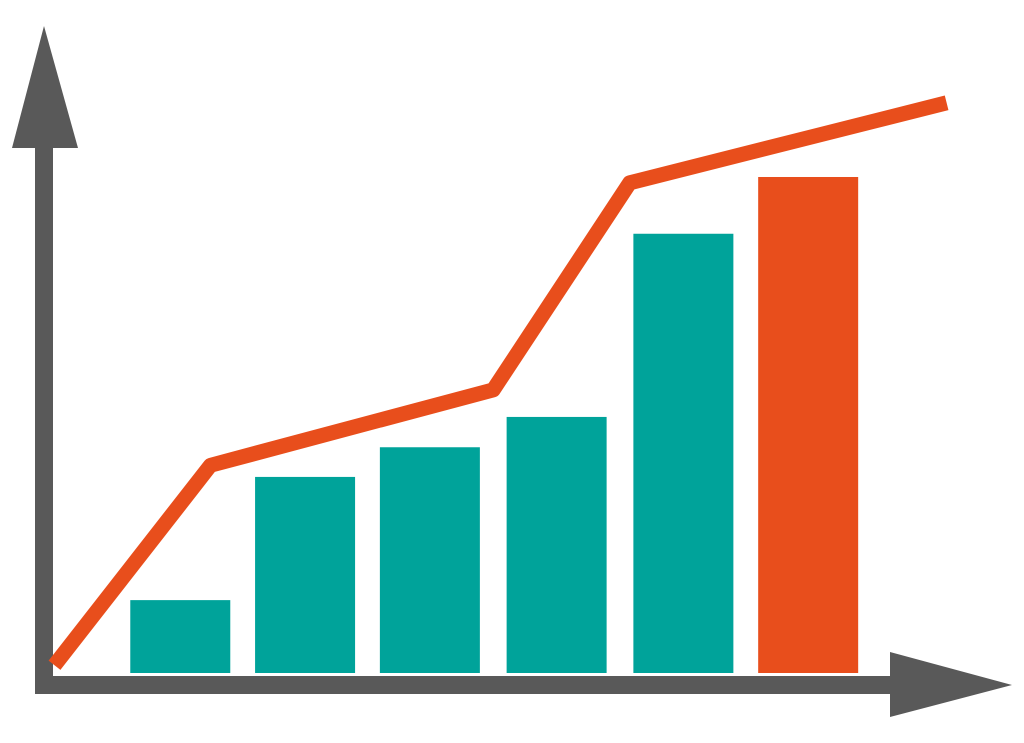 The image size is (1024, 743). Describe the element at coordinates (45, 87) in the screenshot. I see `y-axis-arrow-icon` at that location.